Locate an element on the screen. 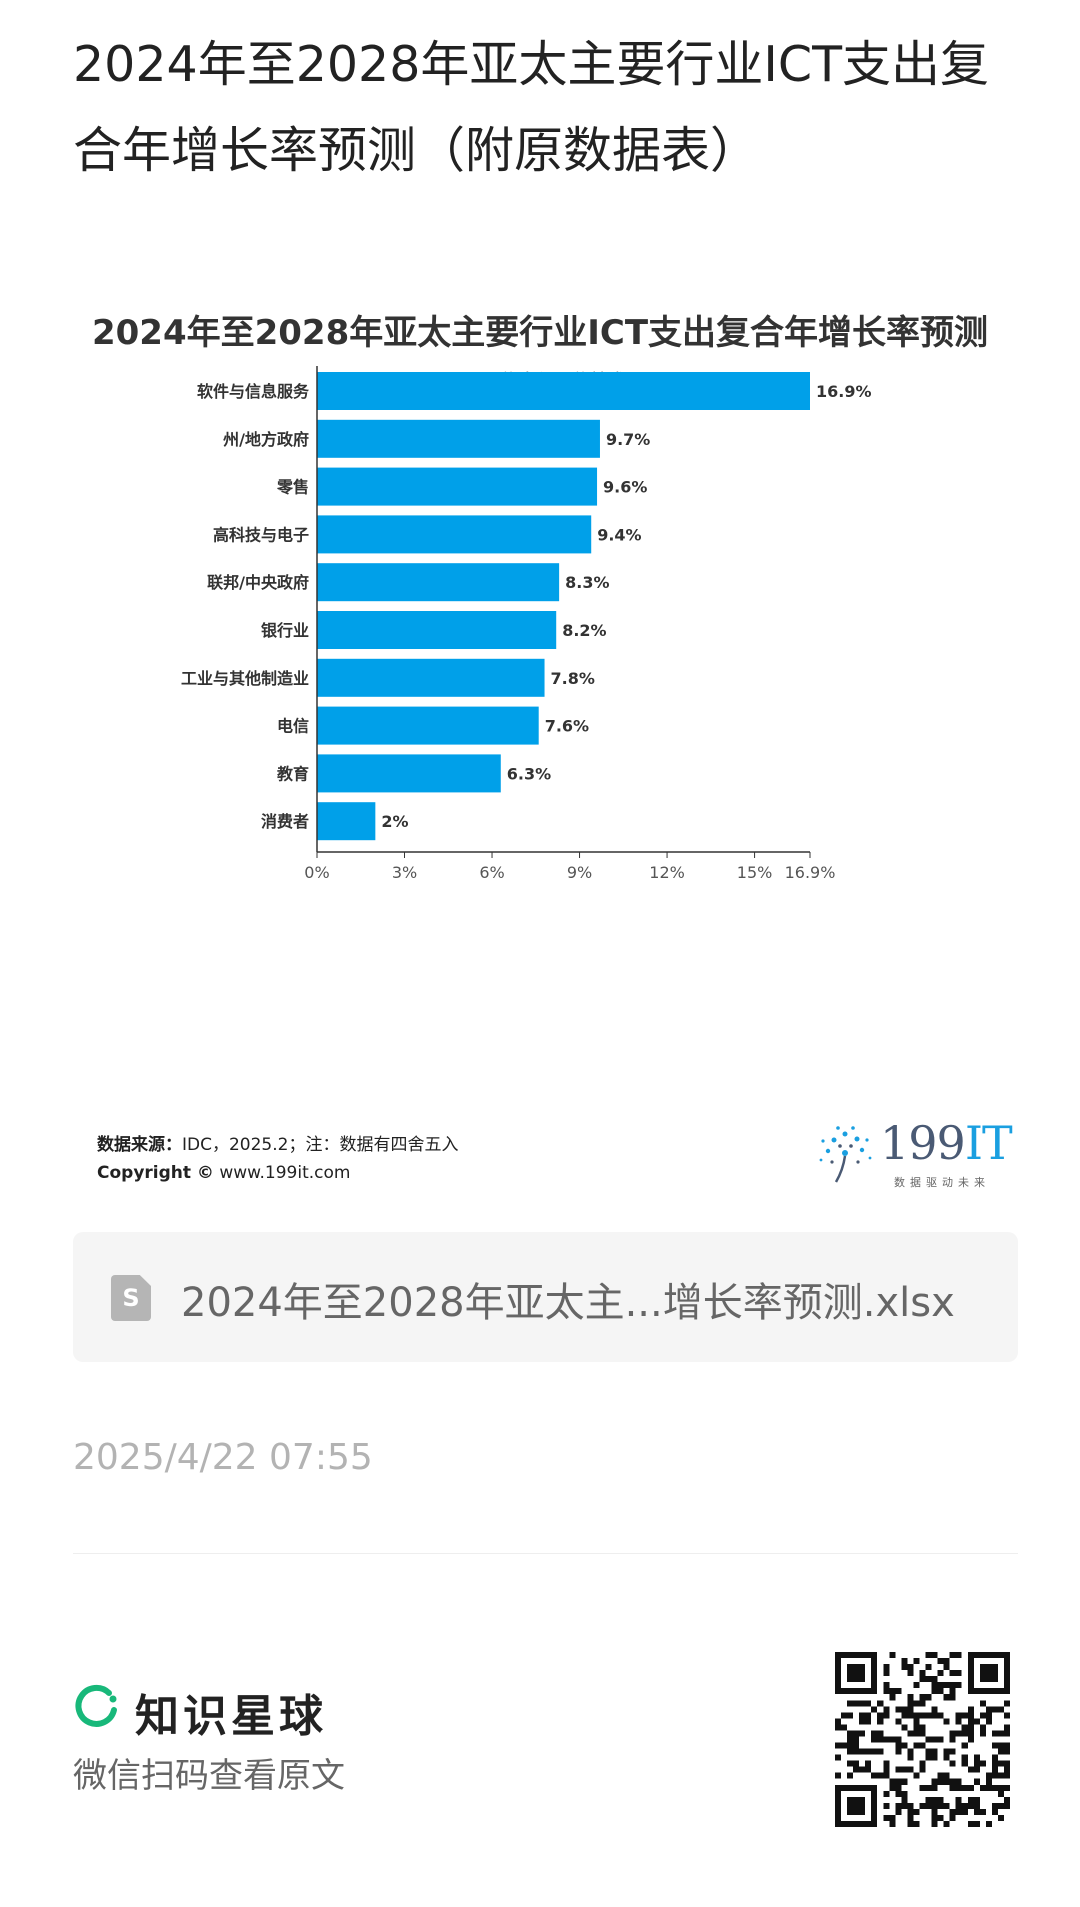 Image resolution: width=1080 pixels, height=1907 pixels. x-tick-label: 3% is located at coordinates (404, 872).